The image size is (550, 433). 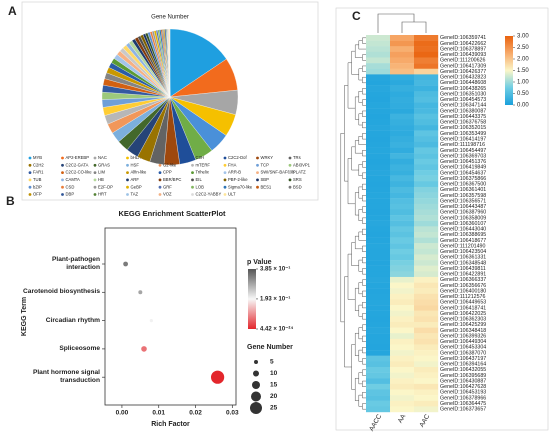 I want to click on row-label: GeneID:106357598, so click(x=463, y=196).